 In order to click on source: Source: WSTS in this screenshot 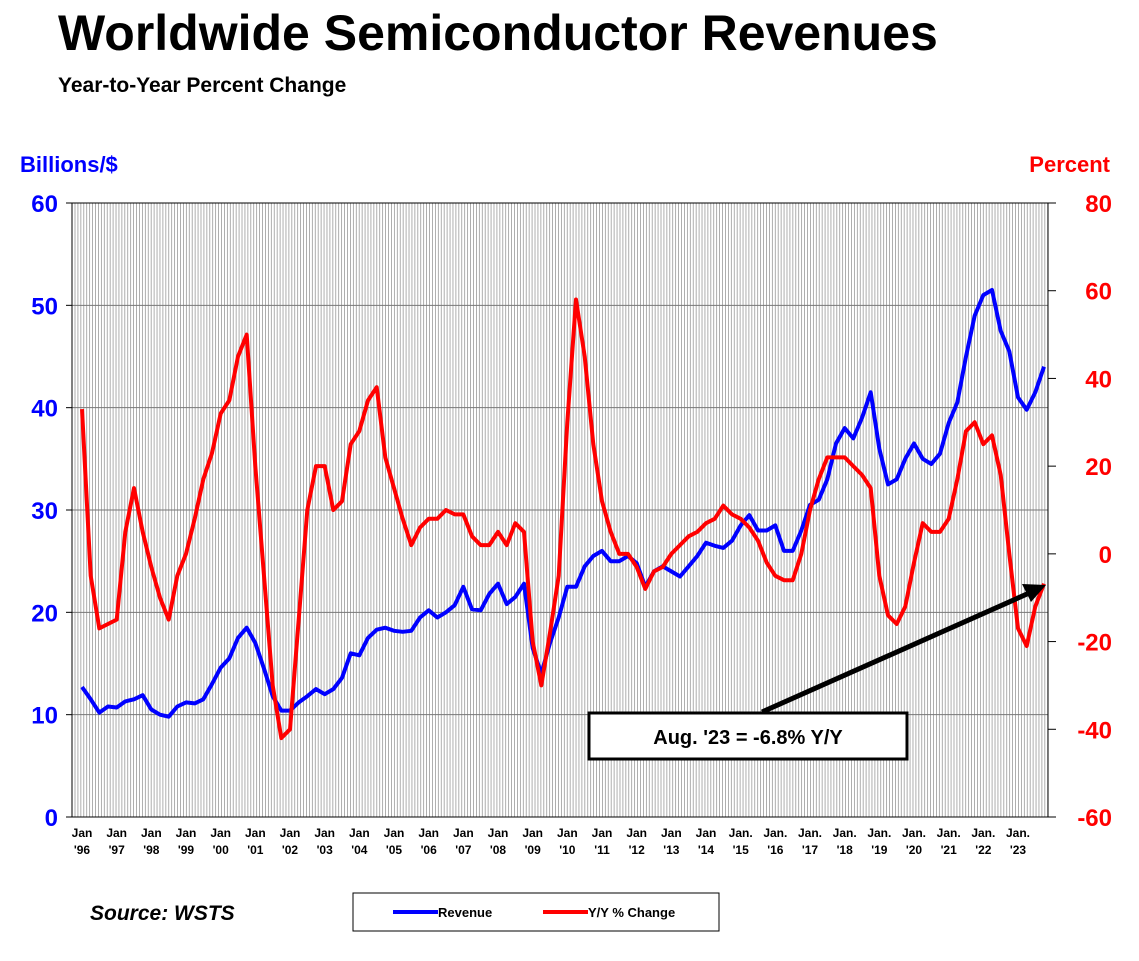, I will do `click(162, 913)`.